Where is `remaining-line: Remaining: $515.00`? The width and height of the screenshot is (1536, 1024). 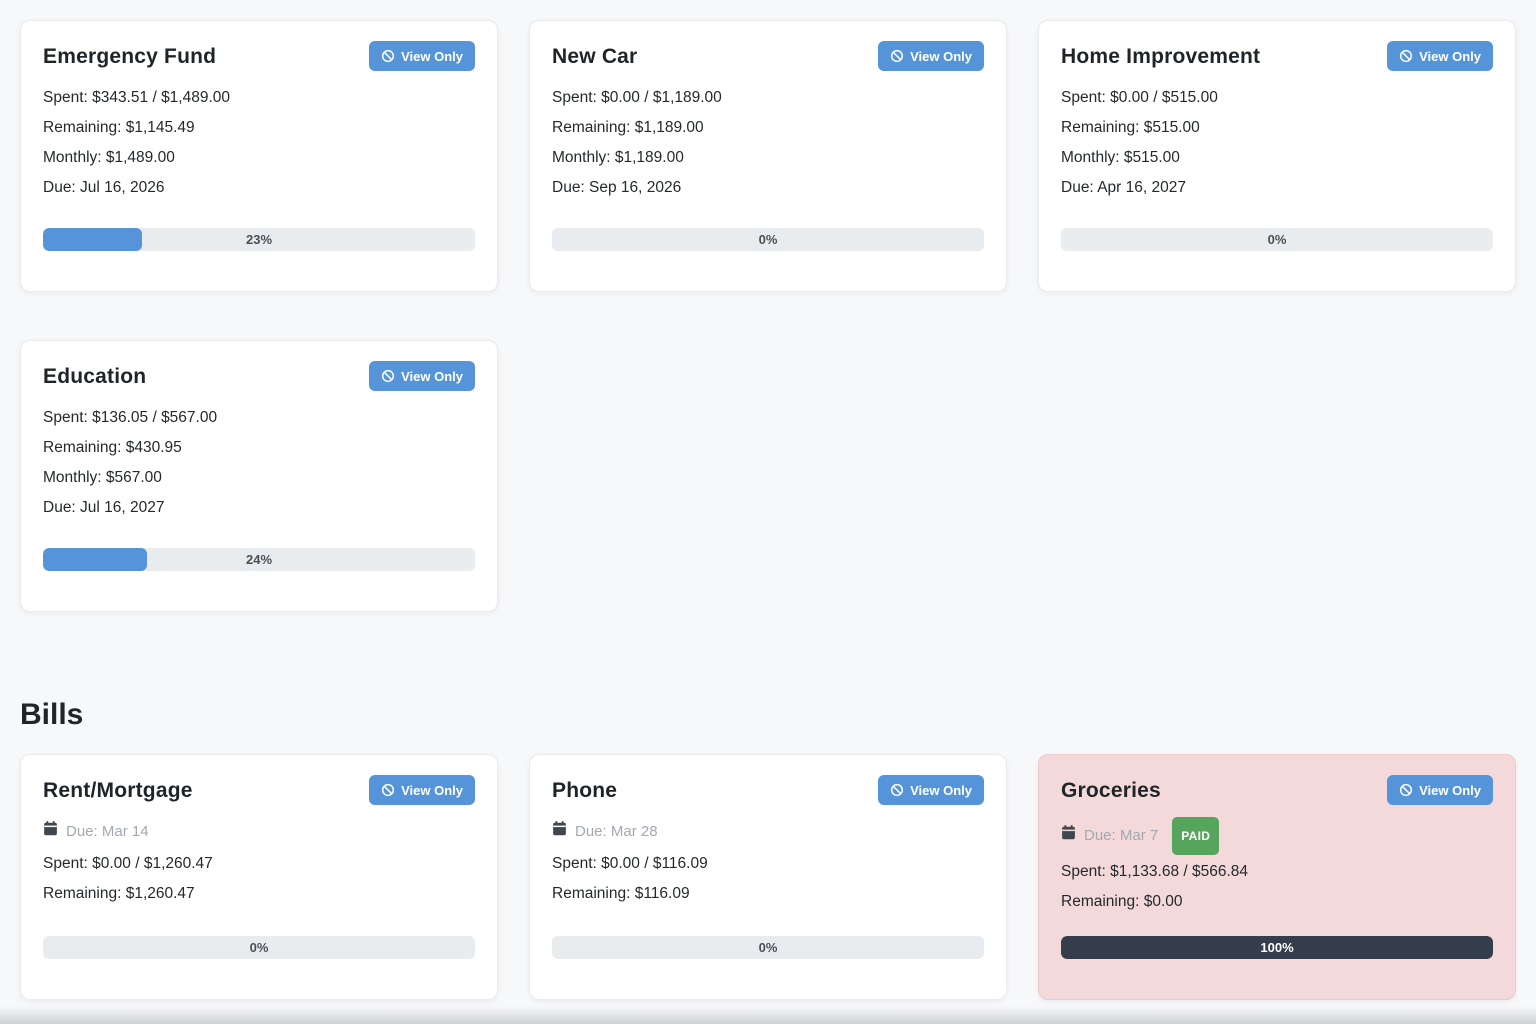 remaining-line: Remaining: $515.00 is located at coordinates (1130, 127).